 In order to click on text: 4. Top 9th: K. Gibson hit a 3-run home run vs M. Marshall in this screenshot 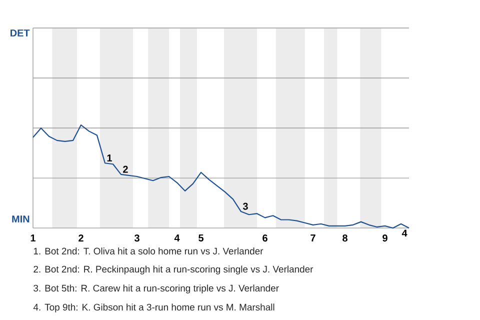, I will do `click(153, 308)`.